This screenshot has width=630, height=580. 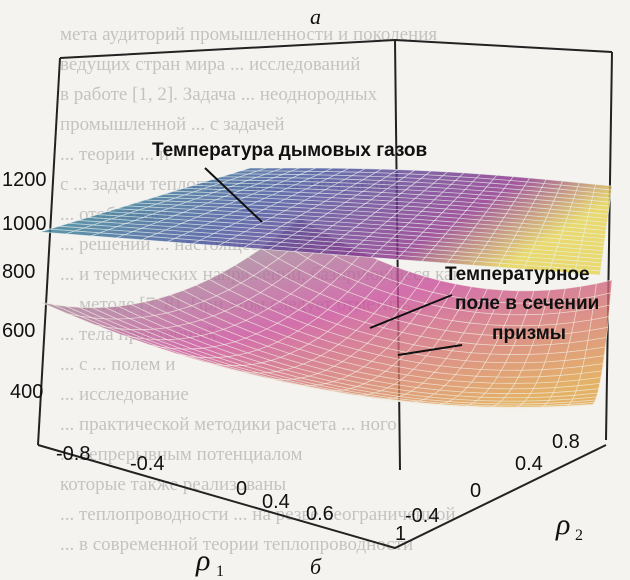 I want to click on y-tick: -0.4, so click(x=422, y=516).